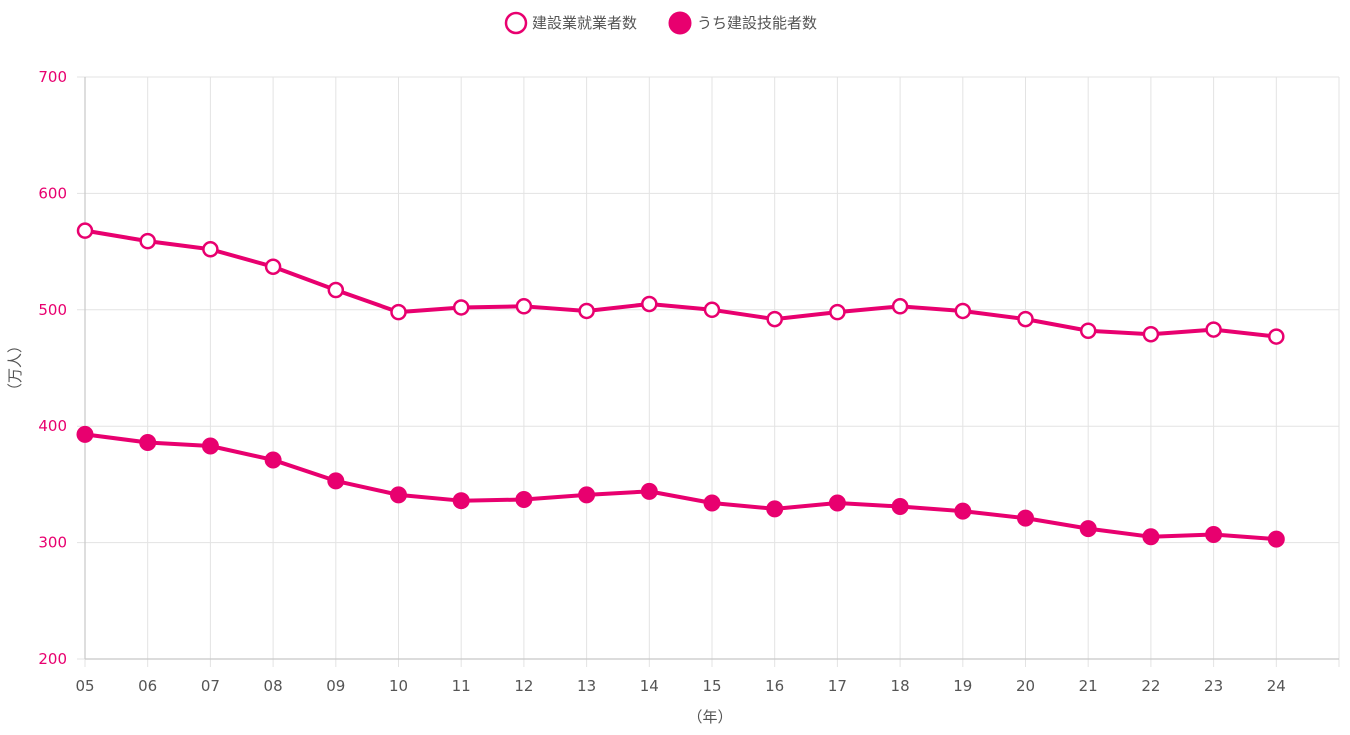 The width and height of the screenshot is (1350, 735). Describe the element at coordinates (461, 686) in the screenshot. I see `x-tick-label: 11` at that location.